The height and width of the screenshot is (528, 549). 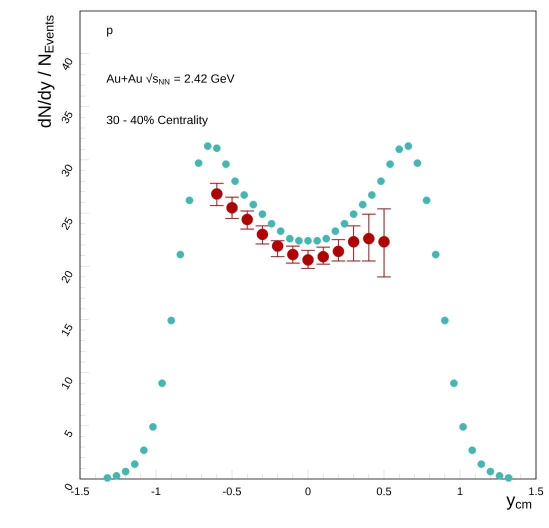 I want to click on x-axis-title: y$_{cm}$, so click(x=519, y=503).